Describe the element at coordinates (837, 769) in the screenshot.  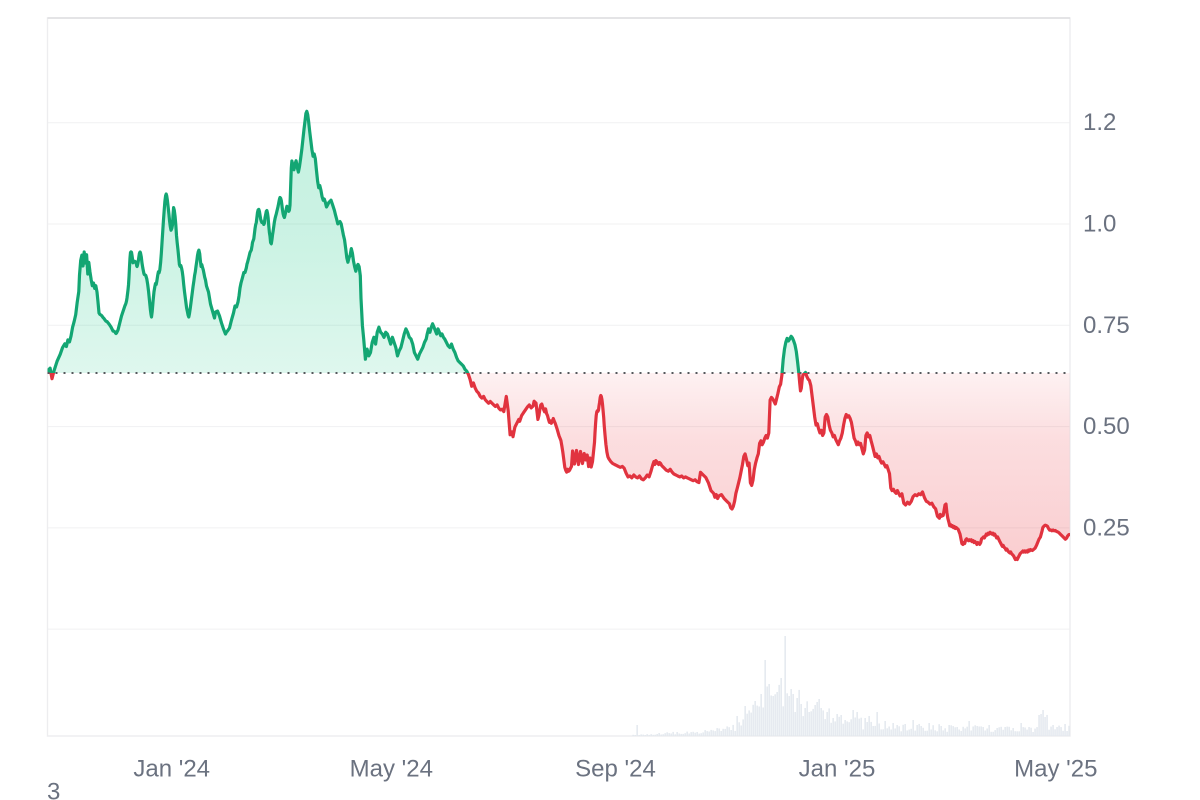
I see `svg-text: Jan '25` at that location.